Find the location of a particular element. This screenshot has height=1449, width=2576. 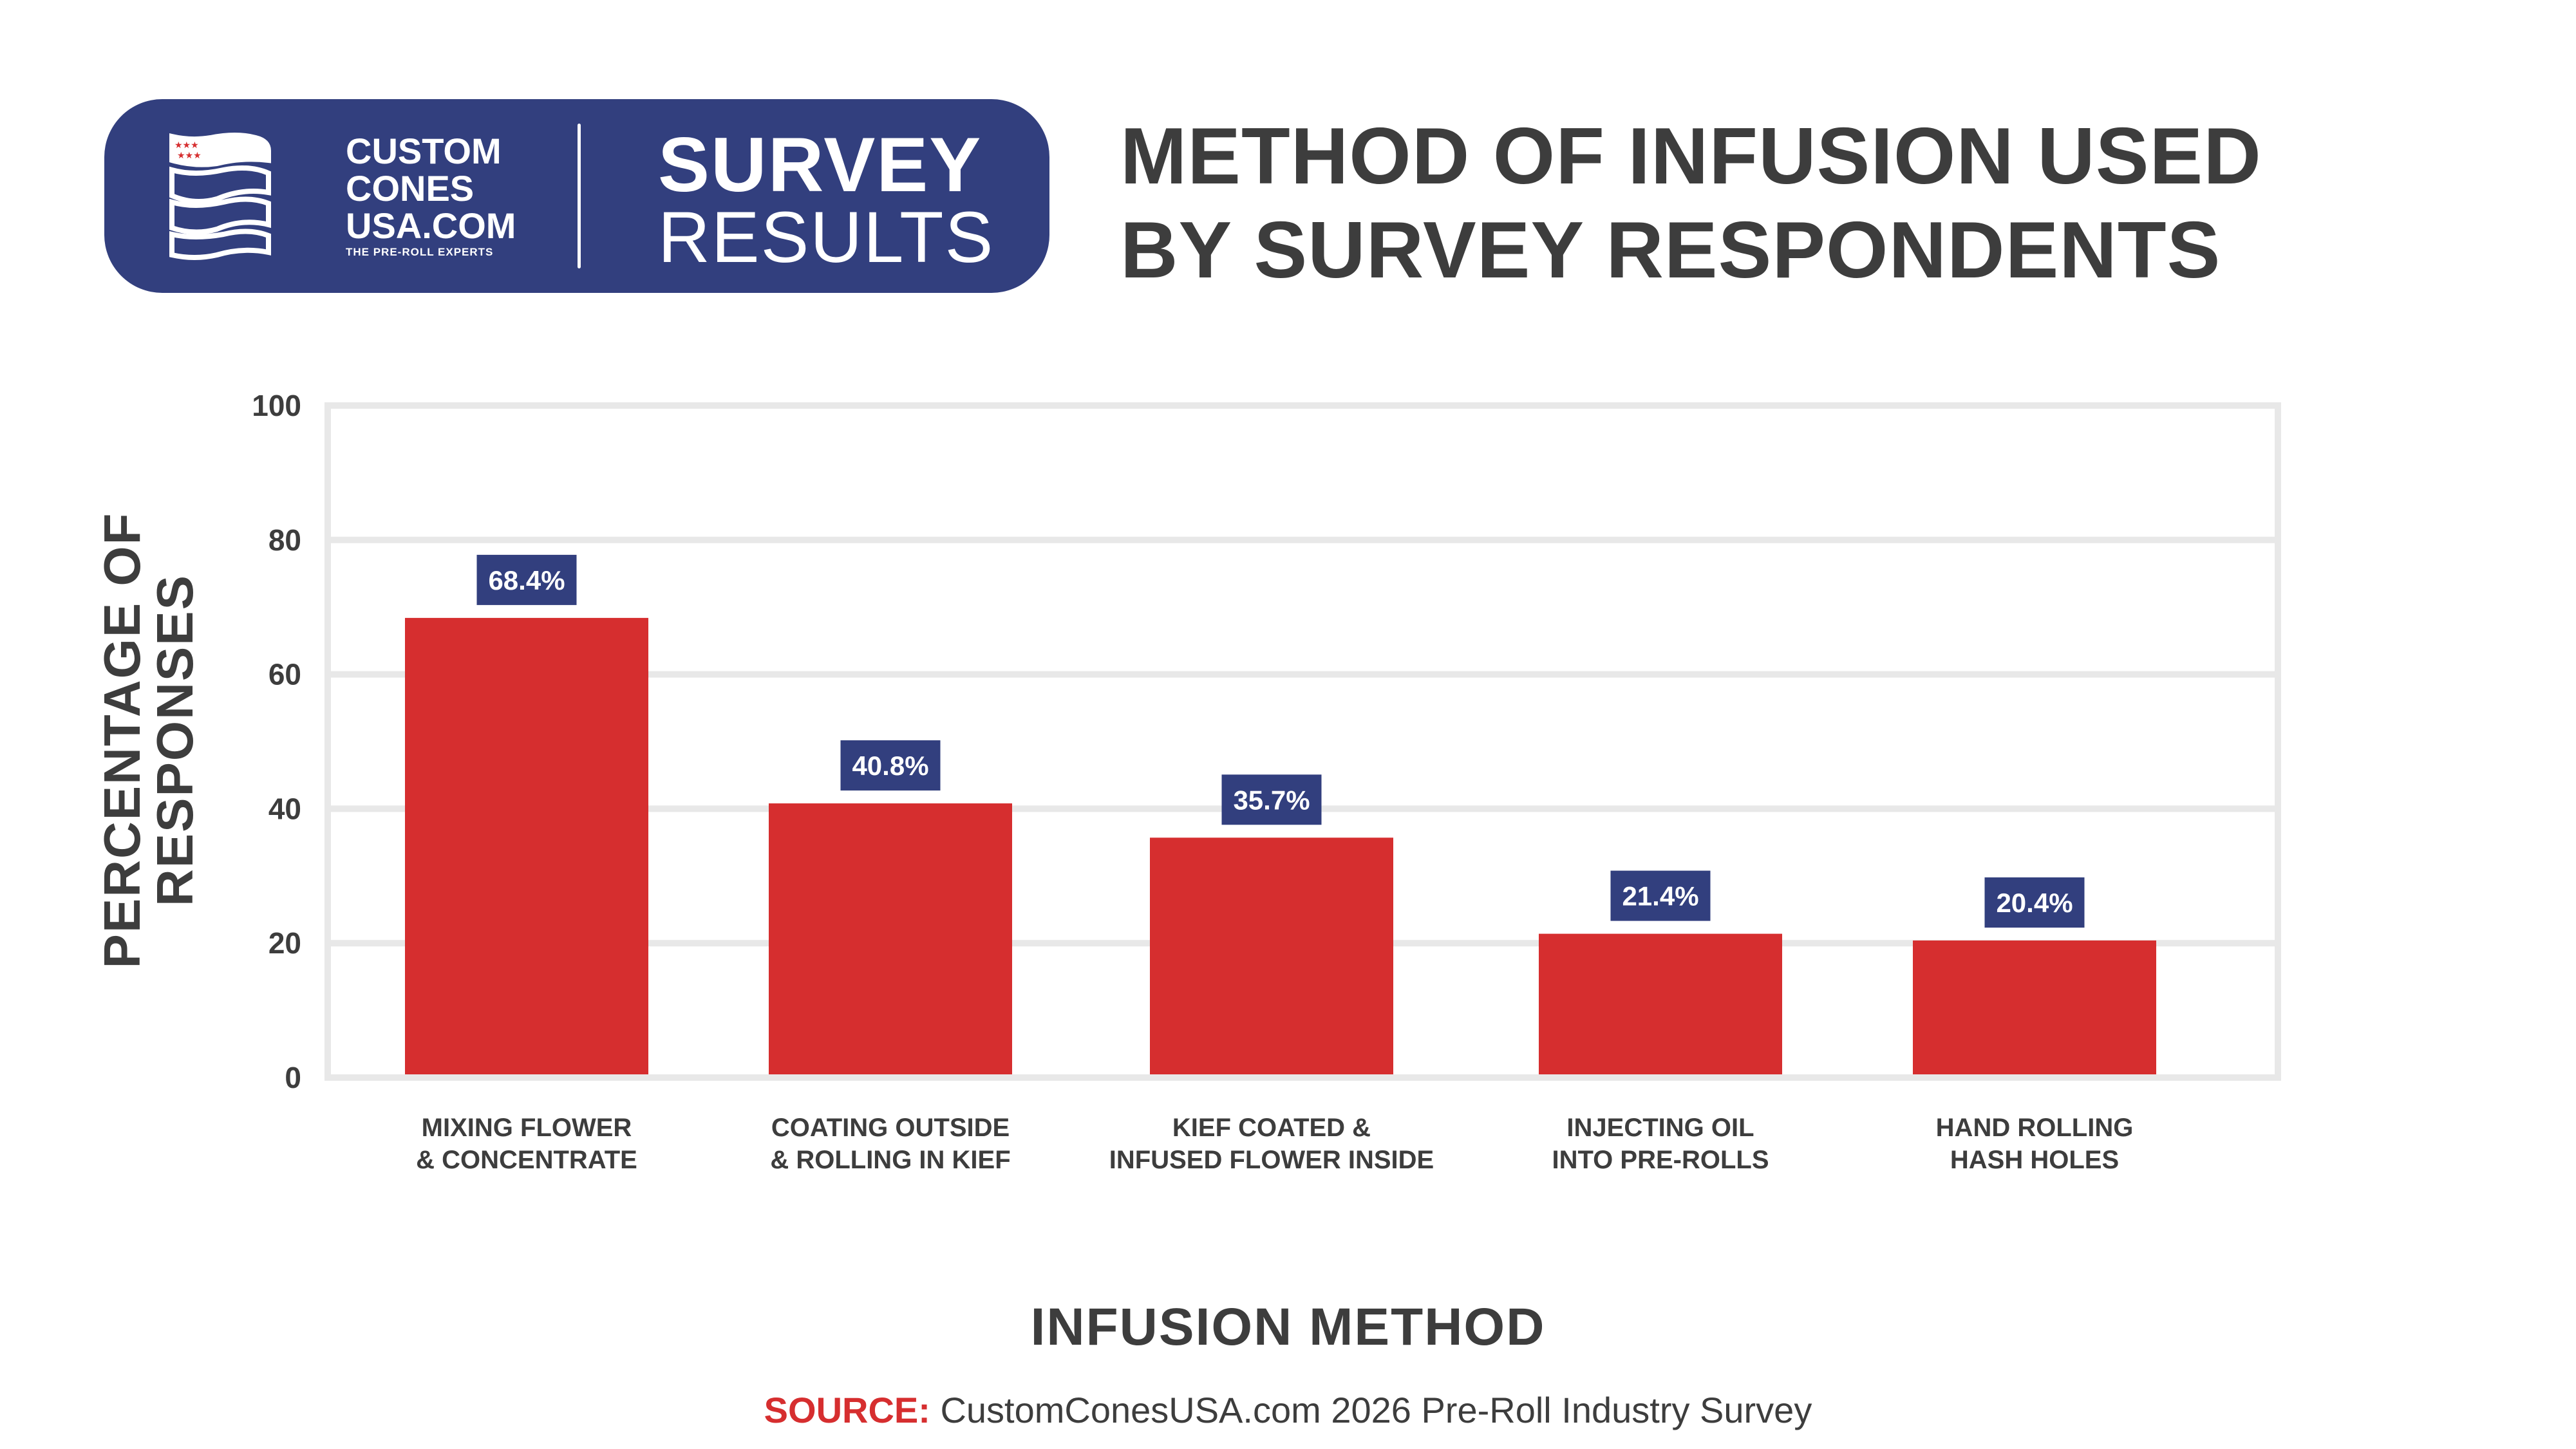

source-label: SOURCE: is located at coordinates (847, 1410).